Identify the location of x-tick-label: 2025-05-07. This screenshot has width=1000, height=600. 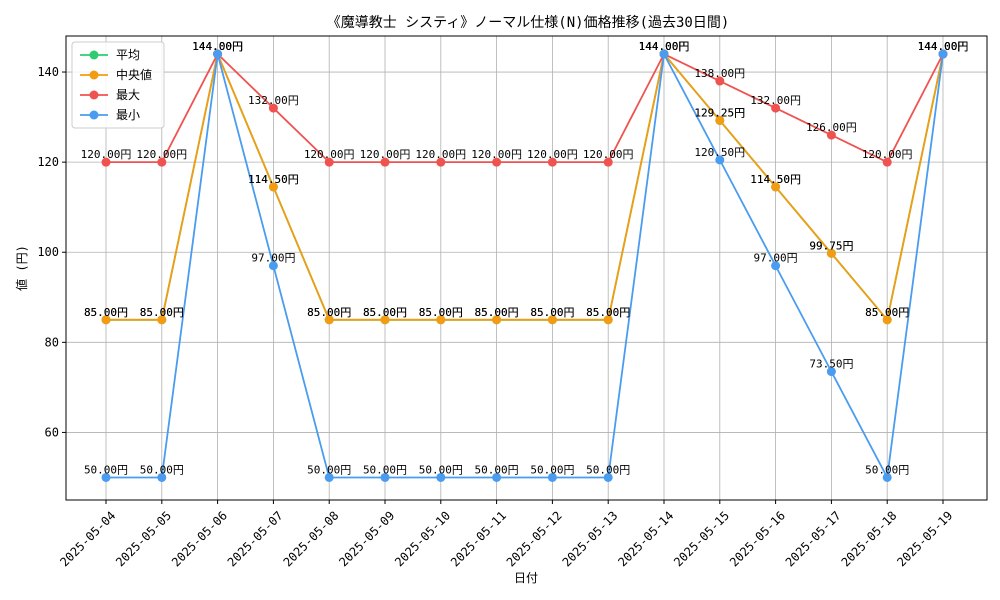
(255, 538).